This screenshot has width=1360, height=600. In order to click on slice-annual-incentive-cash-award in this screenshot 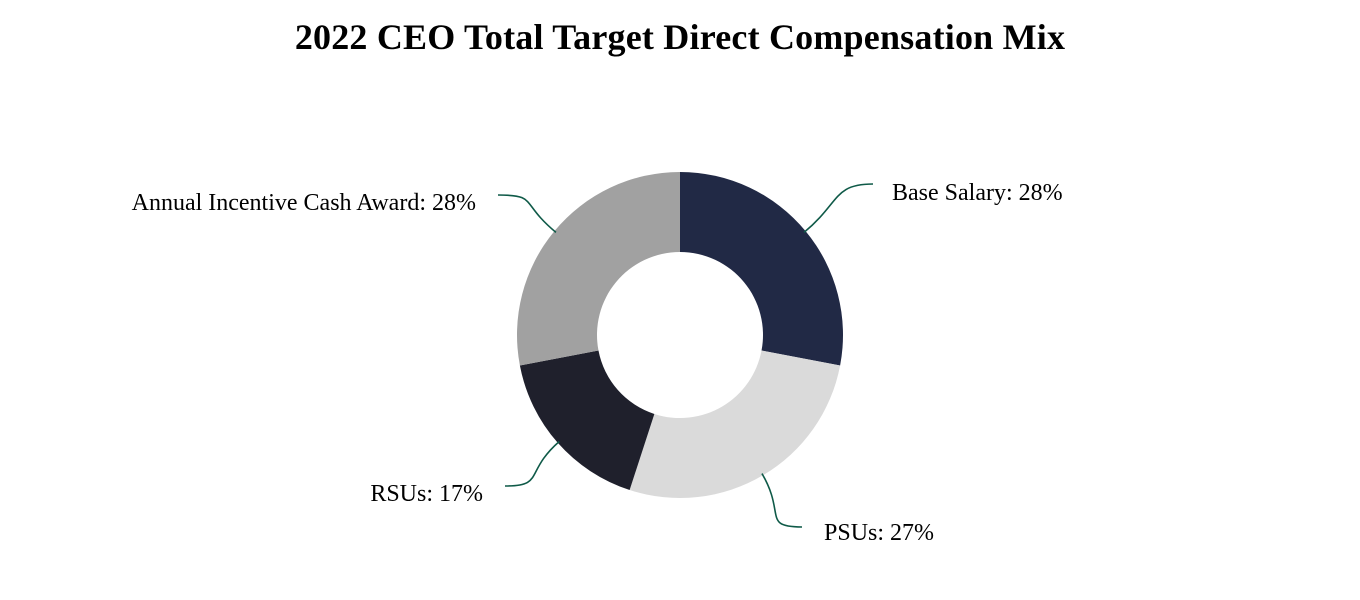, I will do `click(598, 269)`.